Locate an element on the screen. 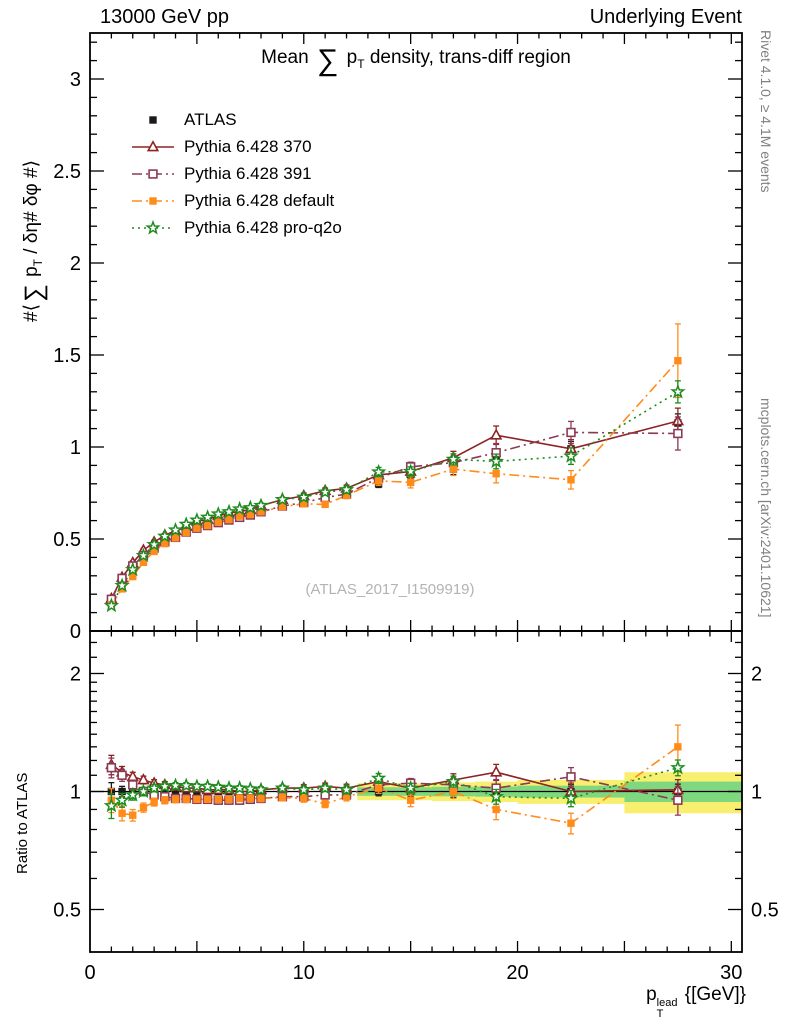 The image size is (786, 1024). plot-title-rest: density, trans-diff region is located at coordinates (467, 57).